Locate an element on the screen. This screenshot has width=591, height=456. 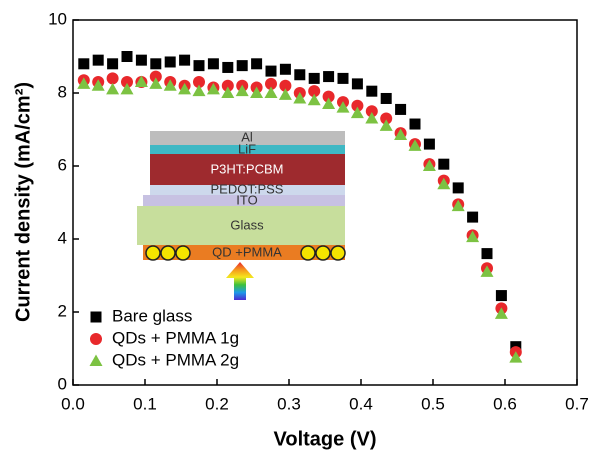
x-tick-label: 0.4 is located at coordinates (361, 403).